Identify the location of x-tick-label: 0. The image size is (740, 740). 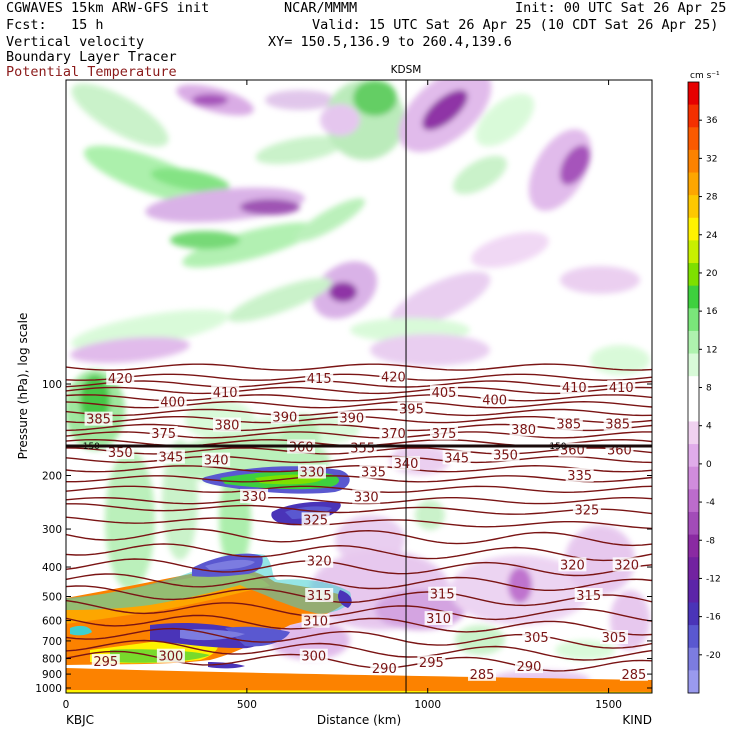
(66, 705).